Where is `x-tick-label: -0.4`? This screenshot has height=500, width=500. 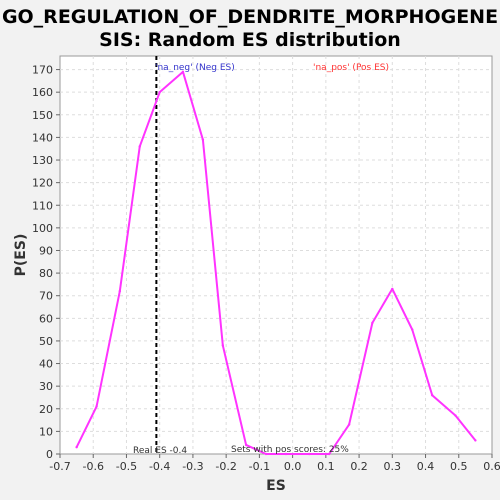
x-tick-label: -0.4 is located at coordinates (159, 466).